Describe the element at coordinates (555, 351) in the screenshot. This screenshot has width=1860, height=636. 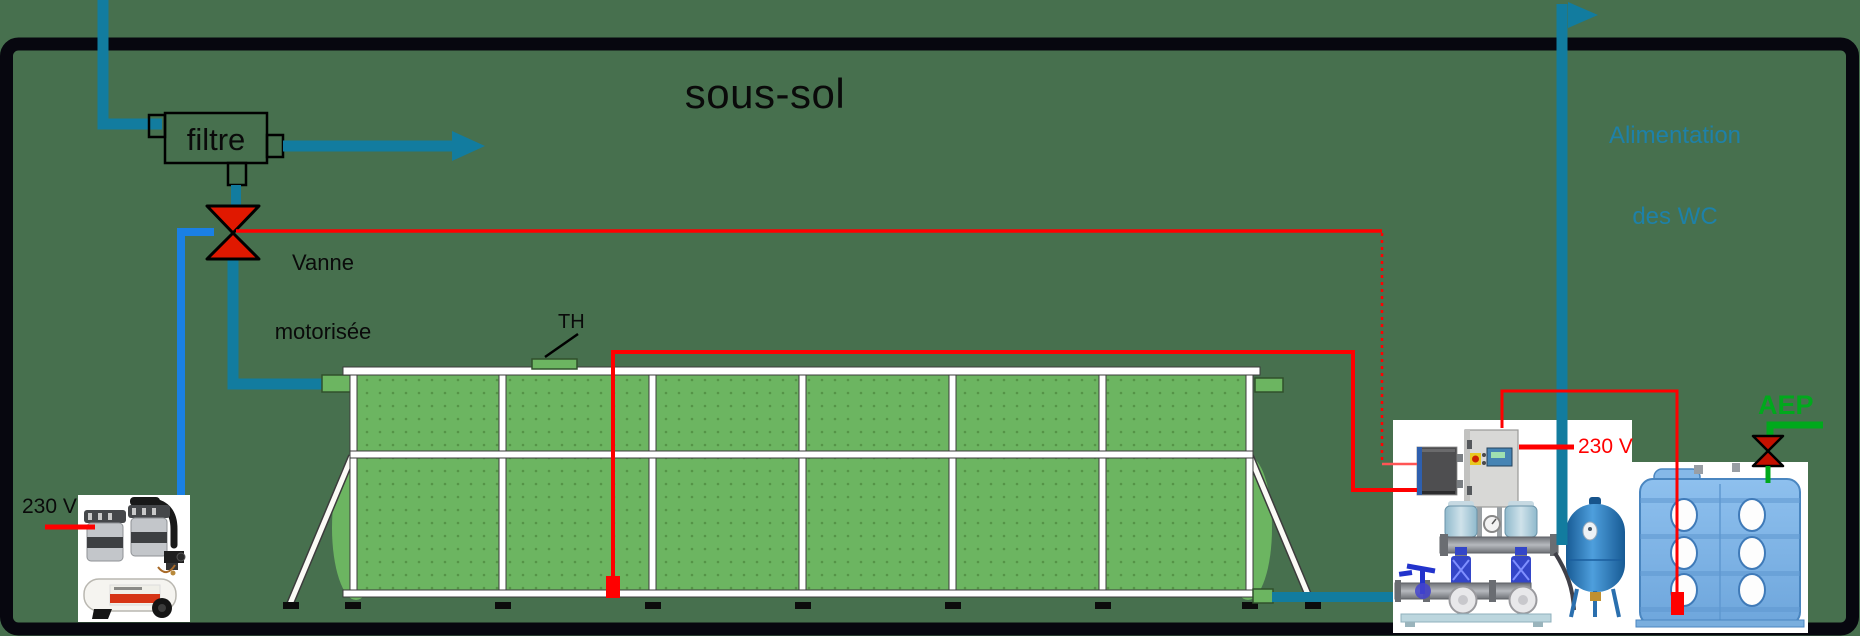
I see `th-probe` at that location.